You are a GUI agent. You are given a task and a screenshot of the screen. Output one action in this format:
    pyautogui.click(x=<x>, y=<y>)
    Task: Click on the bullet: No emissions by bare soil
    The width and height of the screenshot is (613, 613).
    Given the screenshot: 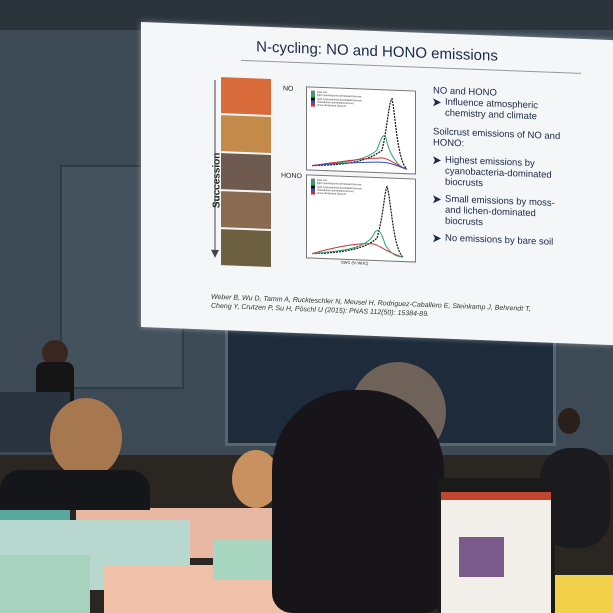 What is the action you would take?
    pyautogui.click(x=498, y=240)
    